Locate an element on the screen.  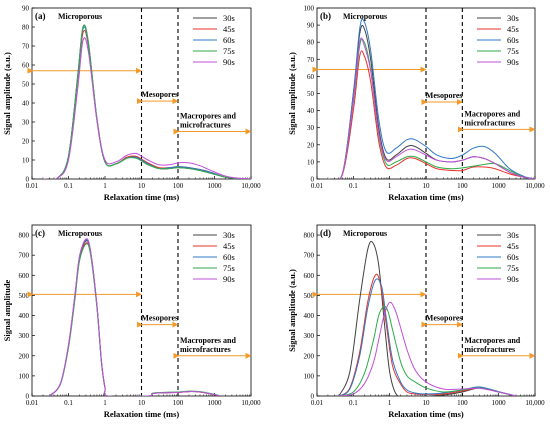
region-label-macropores: Macropores and microfractures is located at coordinates (492, 345).